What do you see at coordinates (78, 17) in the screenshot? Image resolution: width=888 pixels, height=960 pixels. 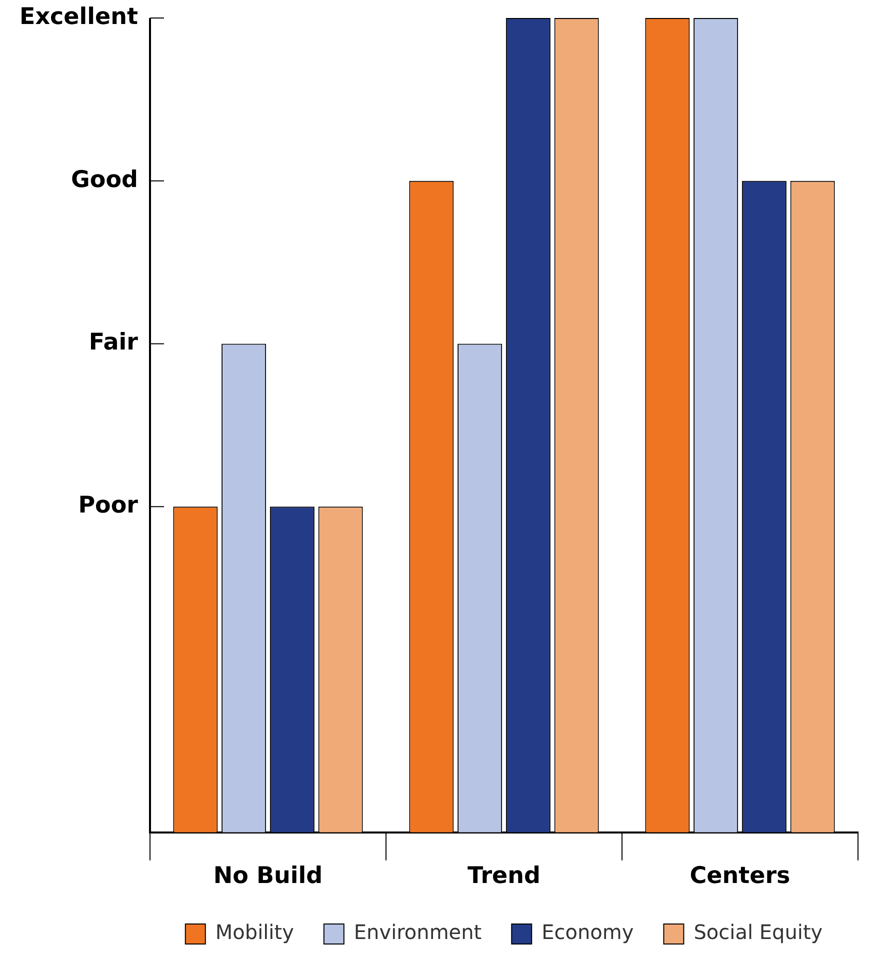 I see `ref-line-label: Excellent` at bounding box center [78, 17].